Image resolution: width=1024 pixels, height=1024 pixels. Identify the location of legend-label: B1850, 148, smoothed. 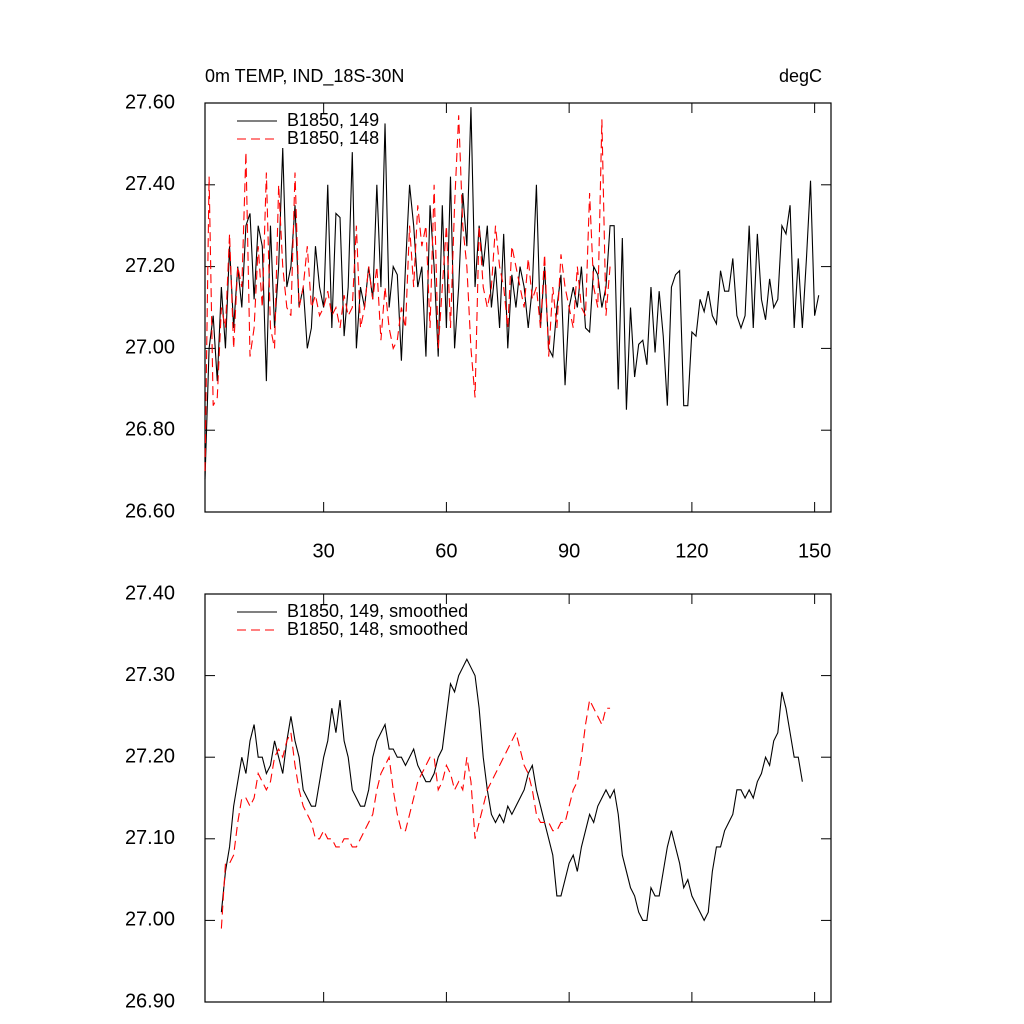
(377, 629).